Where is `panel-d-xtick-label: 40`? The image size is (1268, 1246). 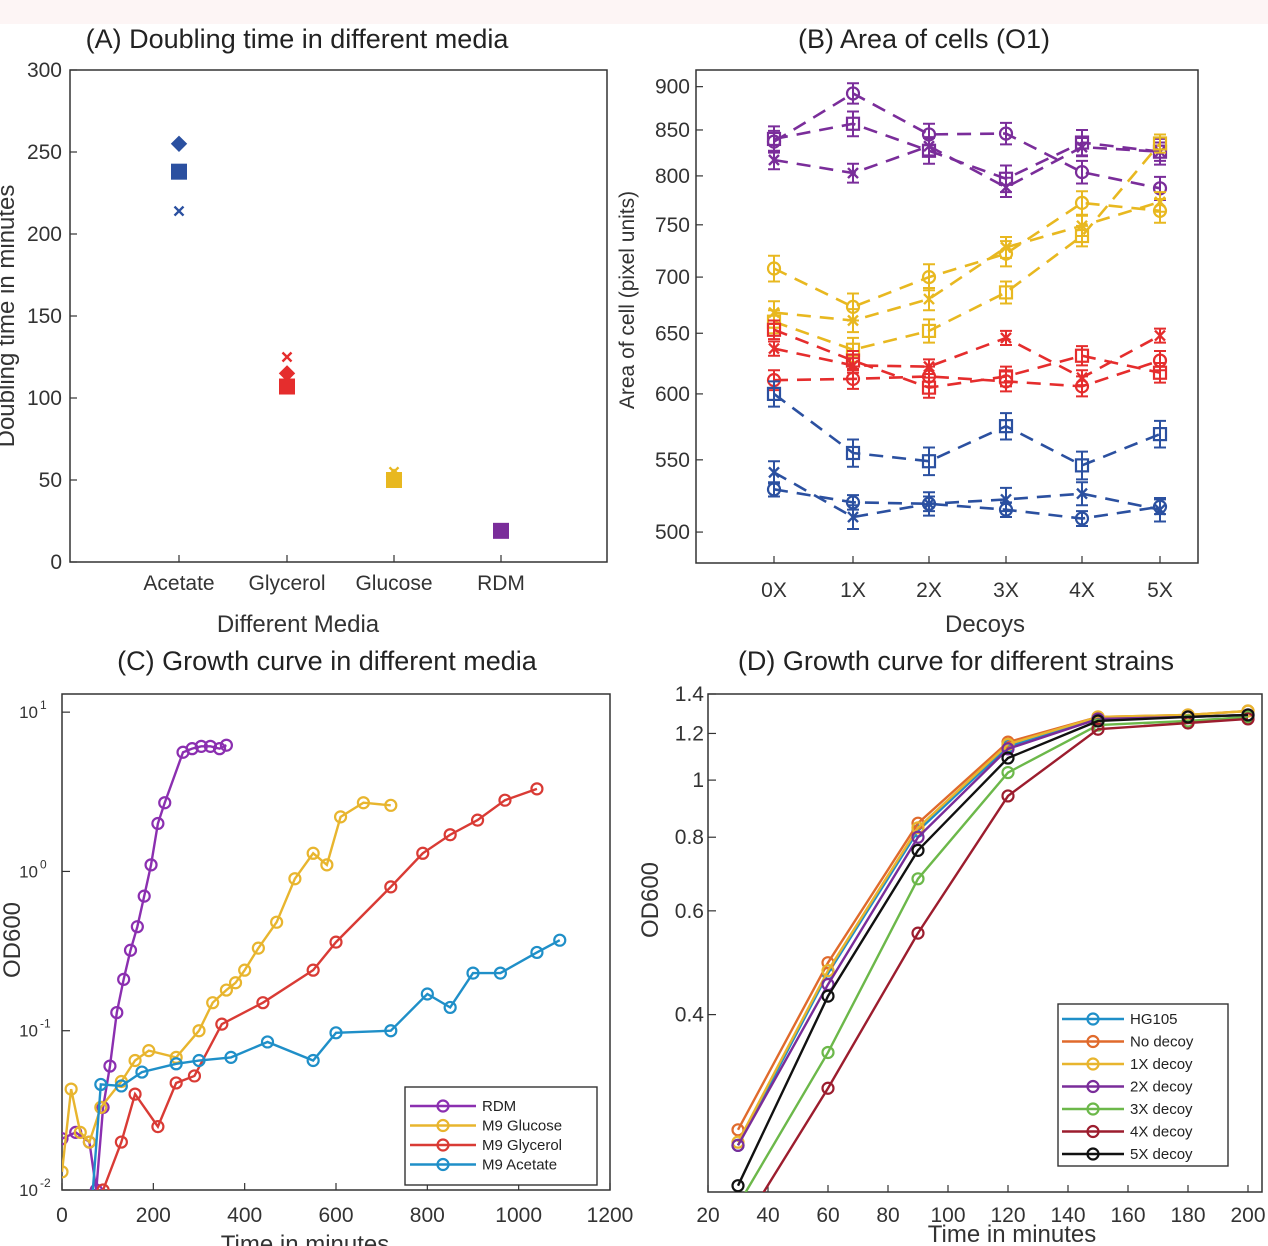 panel-d-xtick-label: 40 is located at coordinates (767, 1215).